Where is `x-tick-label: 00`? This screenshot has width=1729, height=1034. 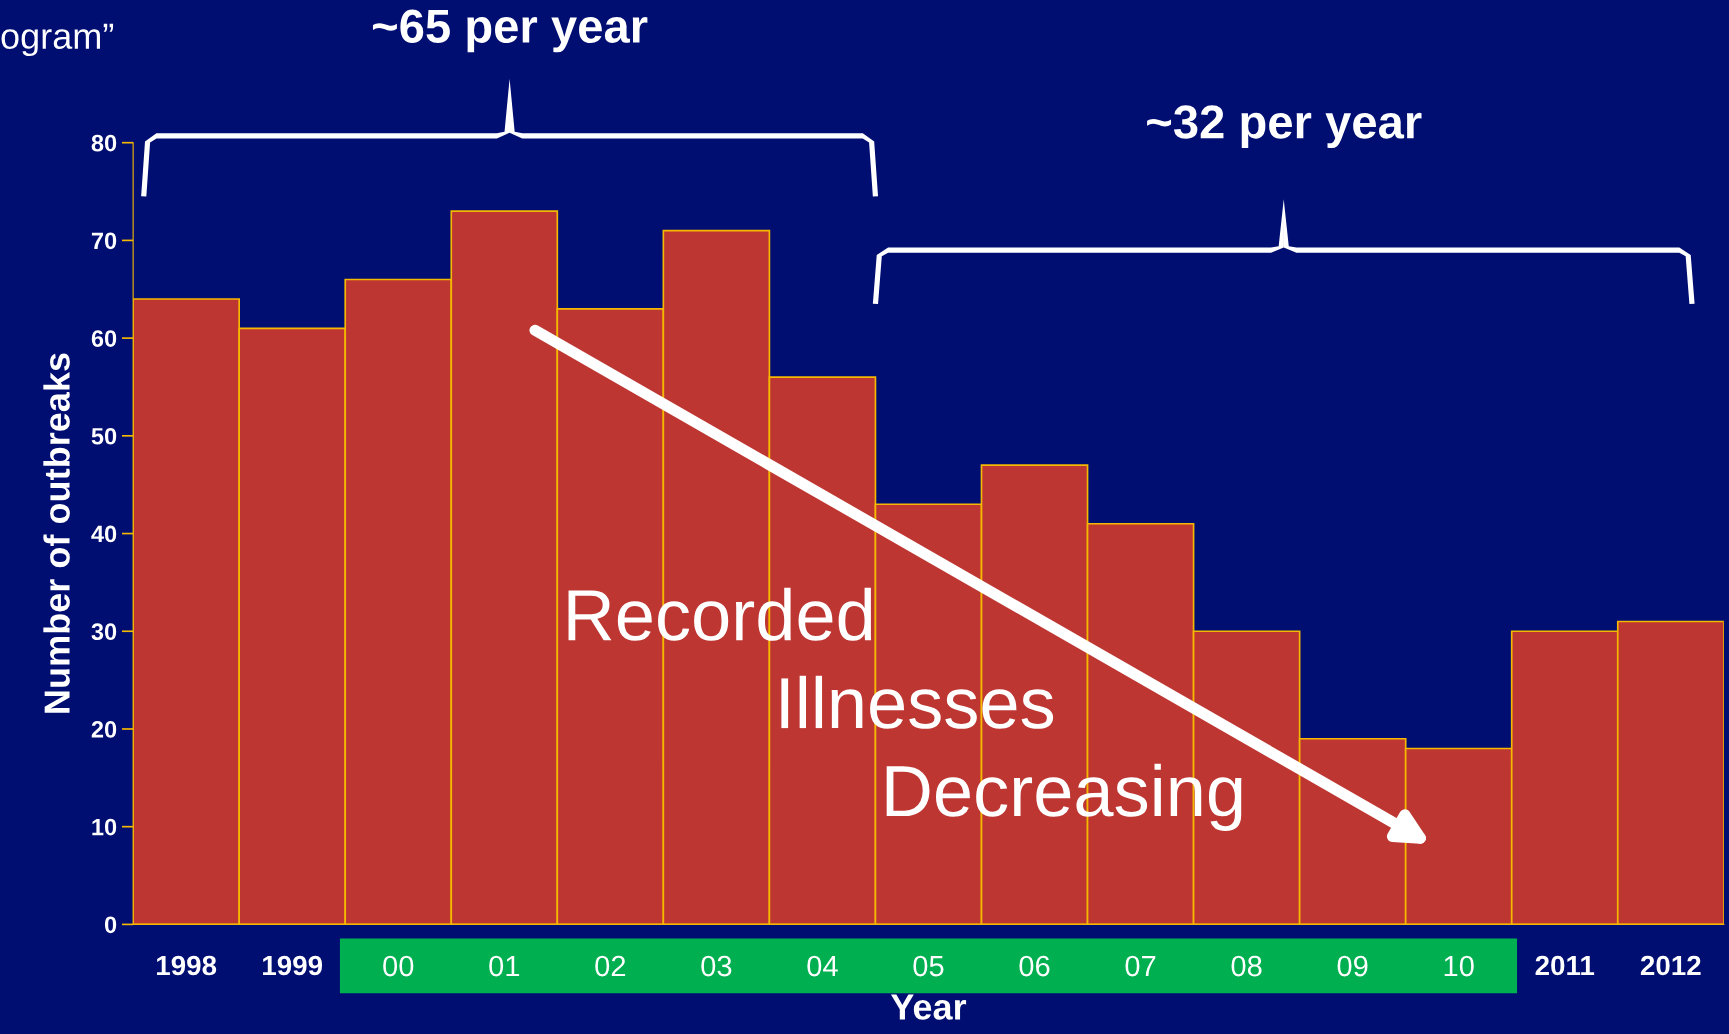 x-tick-label: 00 is located at coordinates (398, 966).